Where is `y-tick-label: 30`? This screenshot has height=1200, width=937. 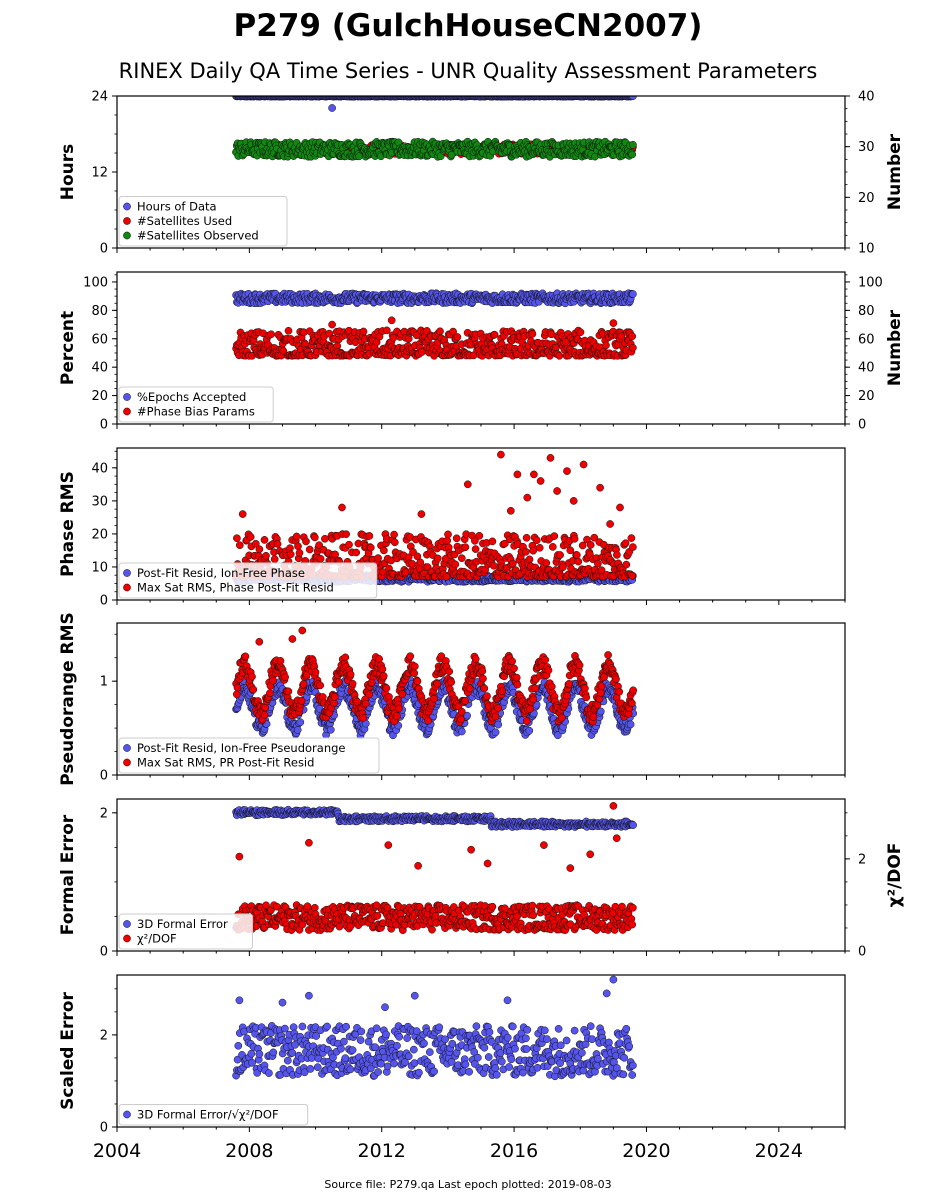 y-tick-label: 30 is located at coordinates (99, 501).